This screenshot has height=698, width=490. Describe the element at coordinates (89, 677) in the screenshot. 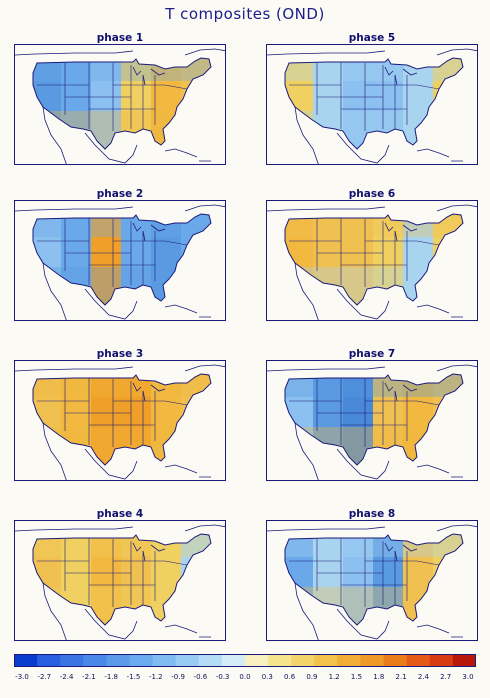

I see `colorbar-tick-label: -2.1` at that location.